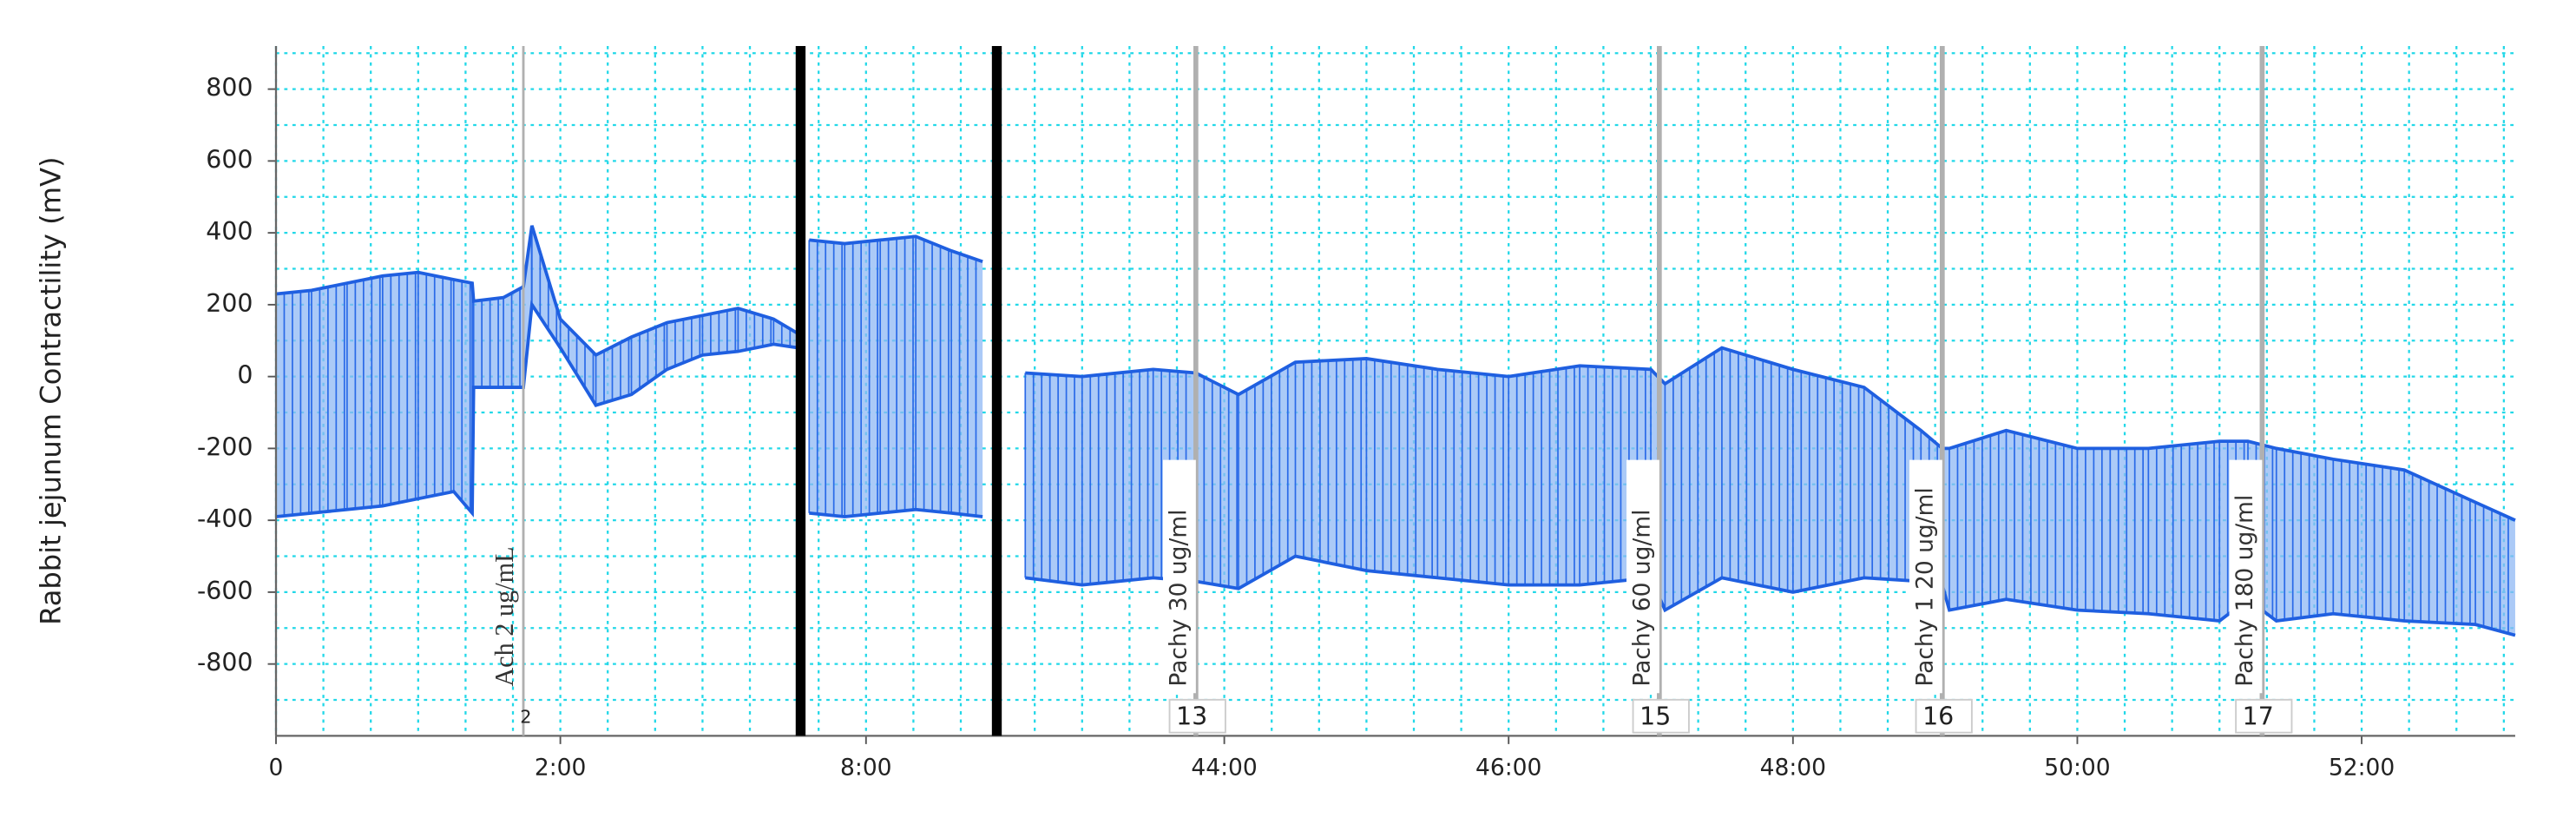  Describe the element at coordinates (229, 159) in the screenshot. I see `y-tick-label: 600` at that location.